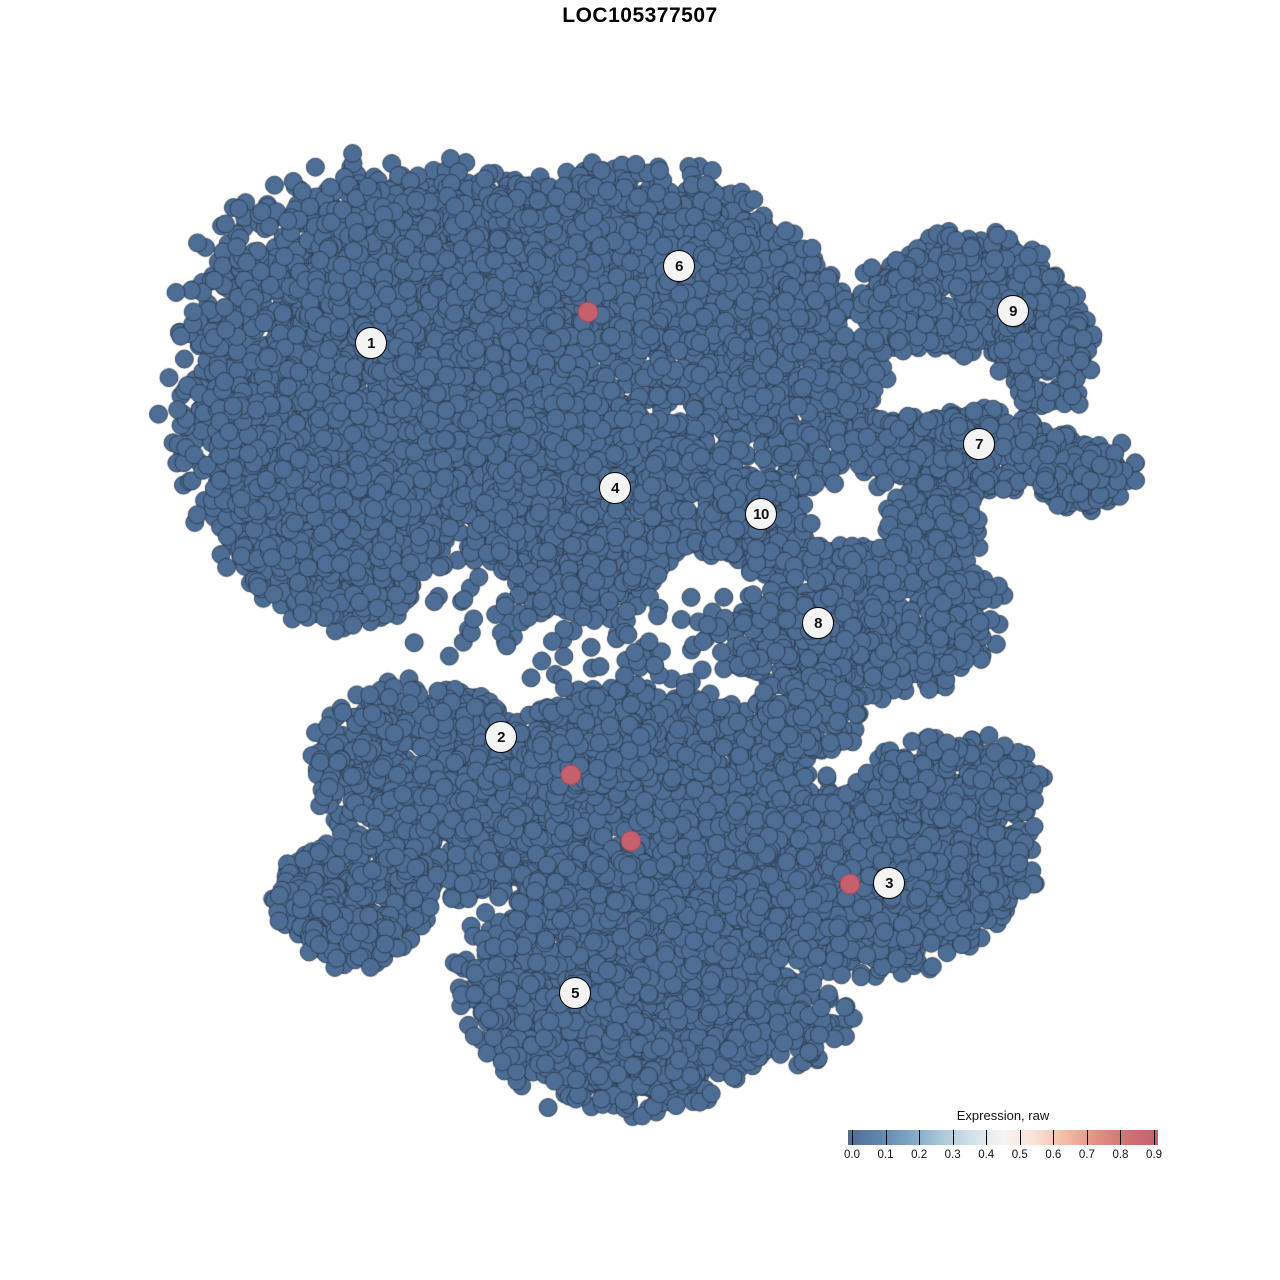 The width and height of the screenshot is (1280, 1280). I want to click on legend-tick-label-0.6: 0.6, so click(1053, 1155).